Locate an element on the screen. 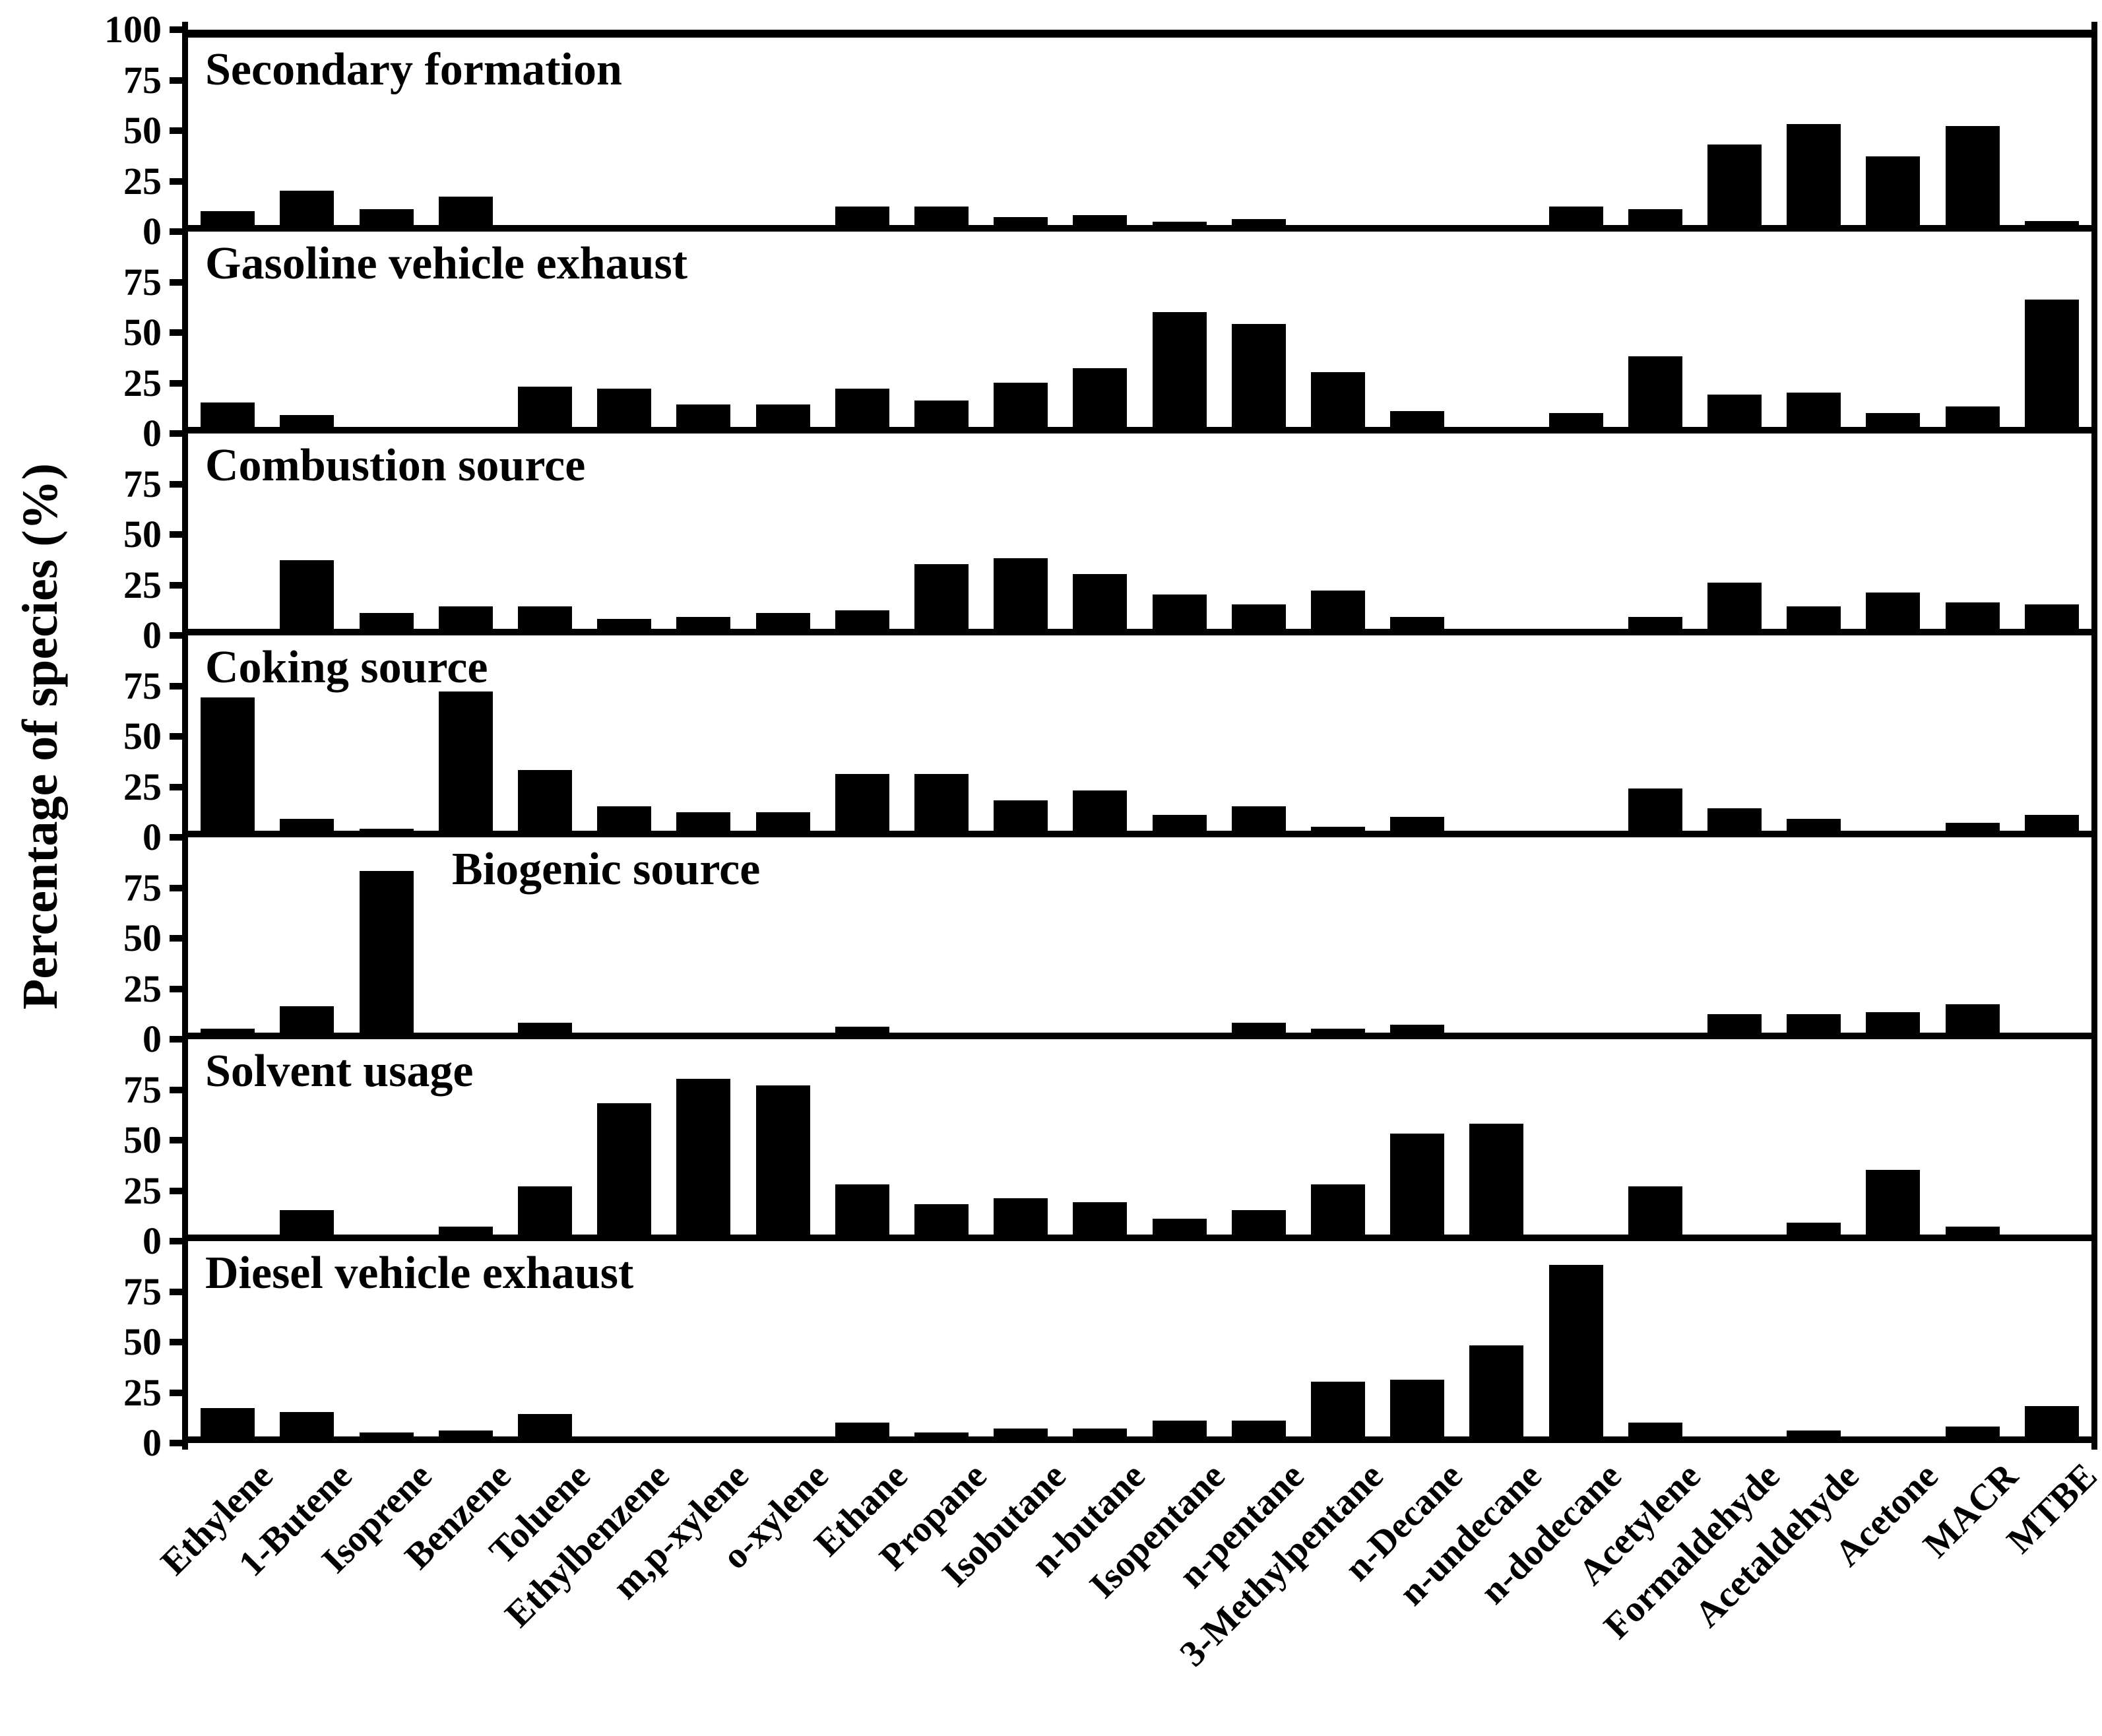  panel-biogenic-source: Biogenic source is located at coordinates (1139, 938).